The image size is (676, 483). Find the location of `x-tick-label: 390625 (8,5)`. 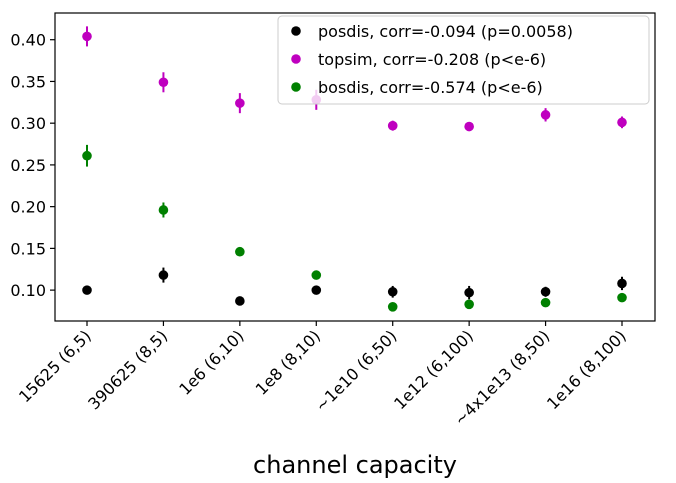

x-tick-label: 390625 (8,5) is located at coordinates (127, 369).